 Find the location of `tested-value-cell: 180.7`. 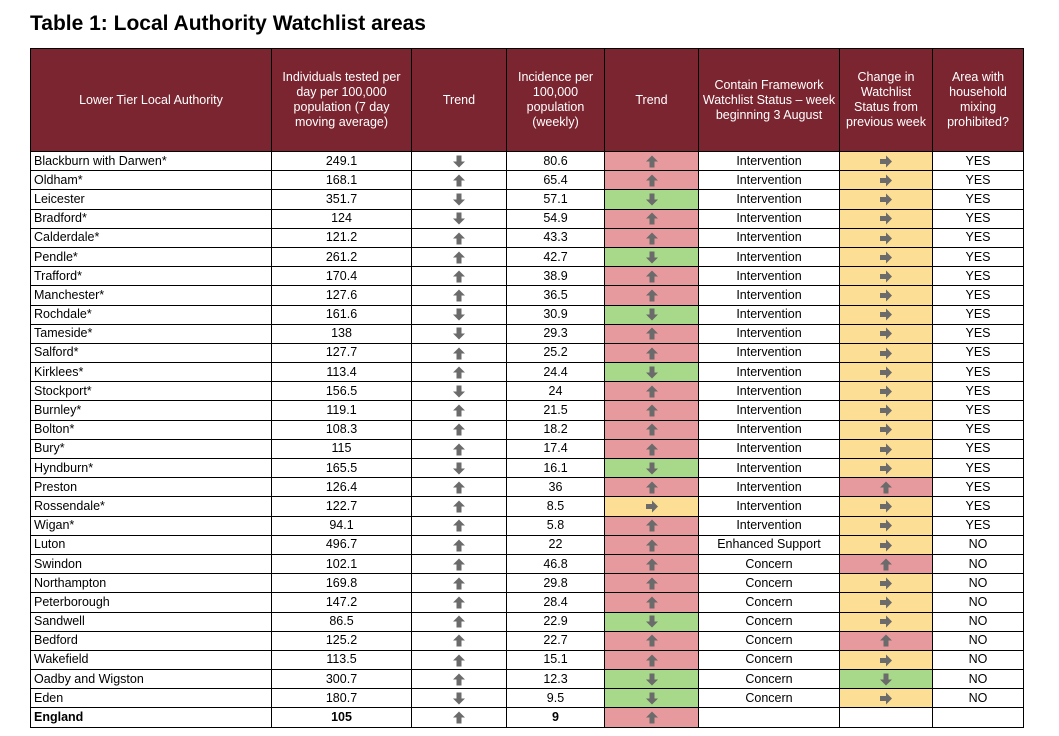

tested-value-cell: 180.7 is located at coordinates (341, 698).